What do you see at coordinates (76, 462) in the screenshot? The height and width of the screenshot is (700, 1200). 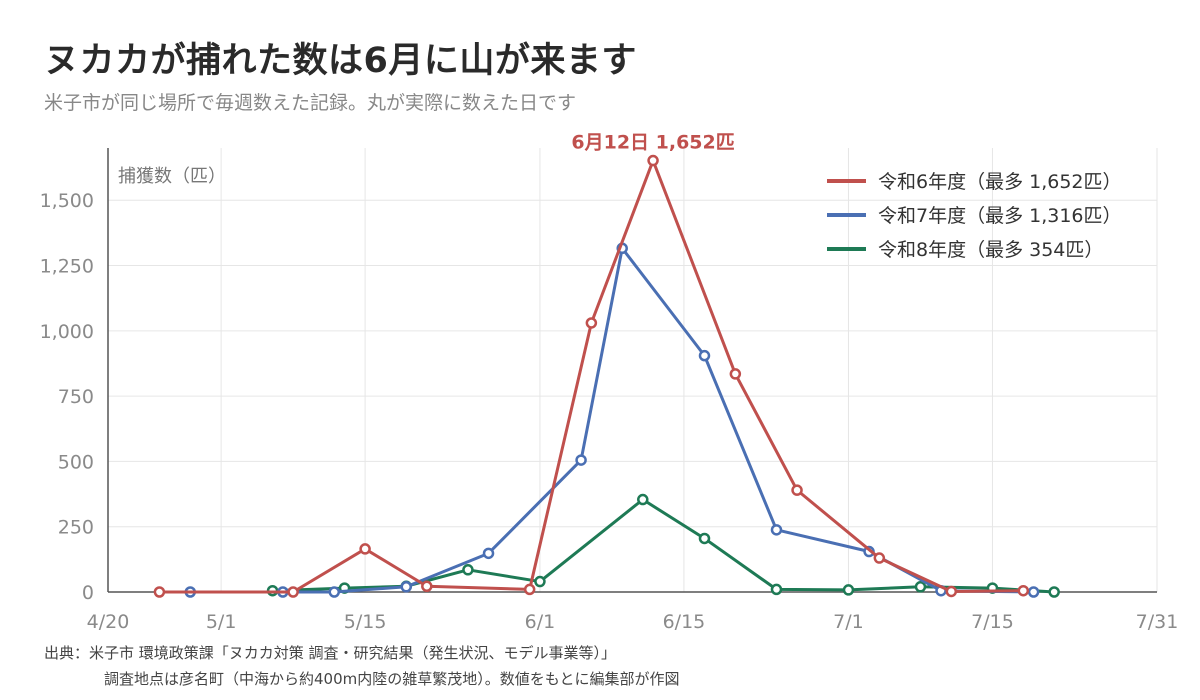 I see `y-tick-label: 500` at bounding box center [76, 462].